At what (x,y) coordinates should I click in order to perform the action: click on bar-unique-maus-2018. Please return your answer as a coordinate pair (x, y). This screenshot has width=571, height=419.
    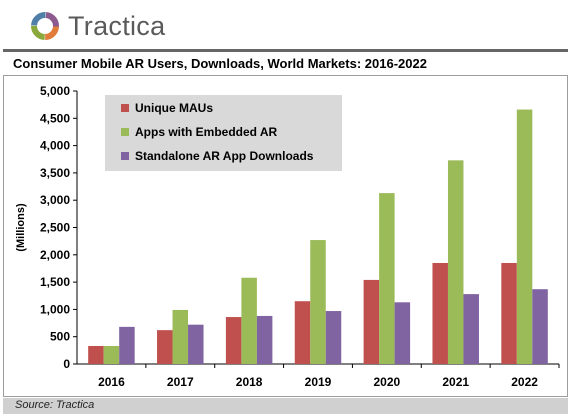
    Looking at the image, I should click on (233, 340).